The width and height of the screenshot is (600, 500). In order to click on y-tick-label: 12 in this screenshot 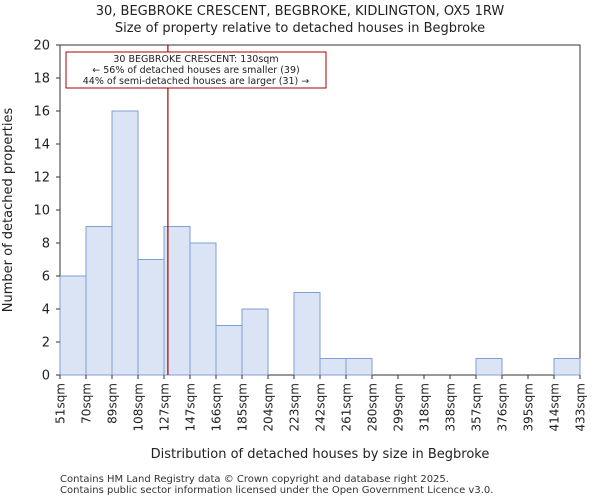, I will do `click(41, 178)`.